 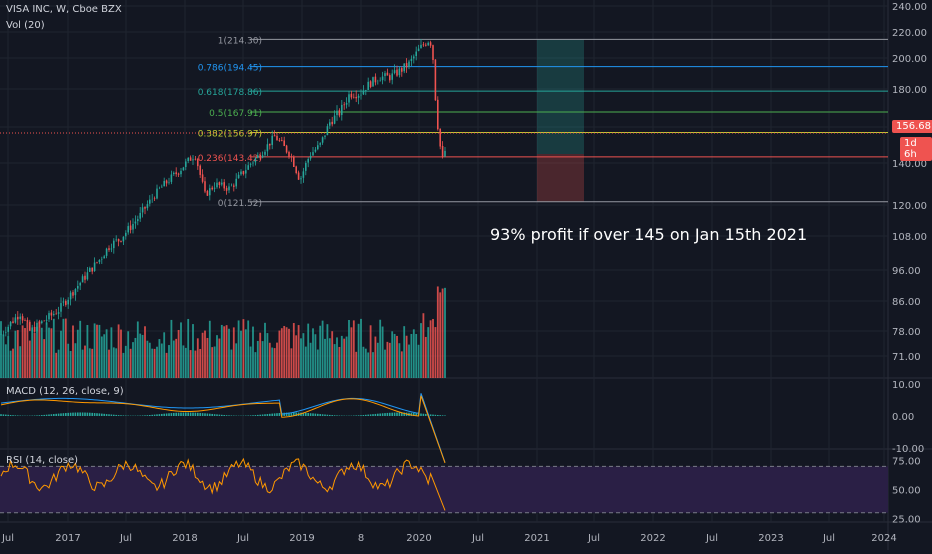 I want to click on countdown-badge: 1d 6h, so click(x=916, y=149).